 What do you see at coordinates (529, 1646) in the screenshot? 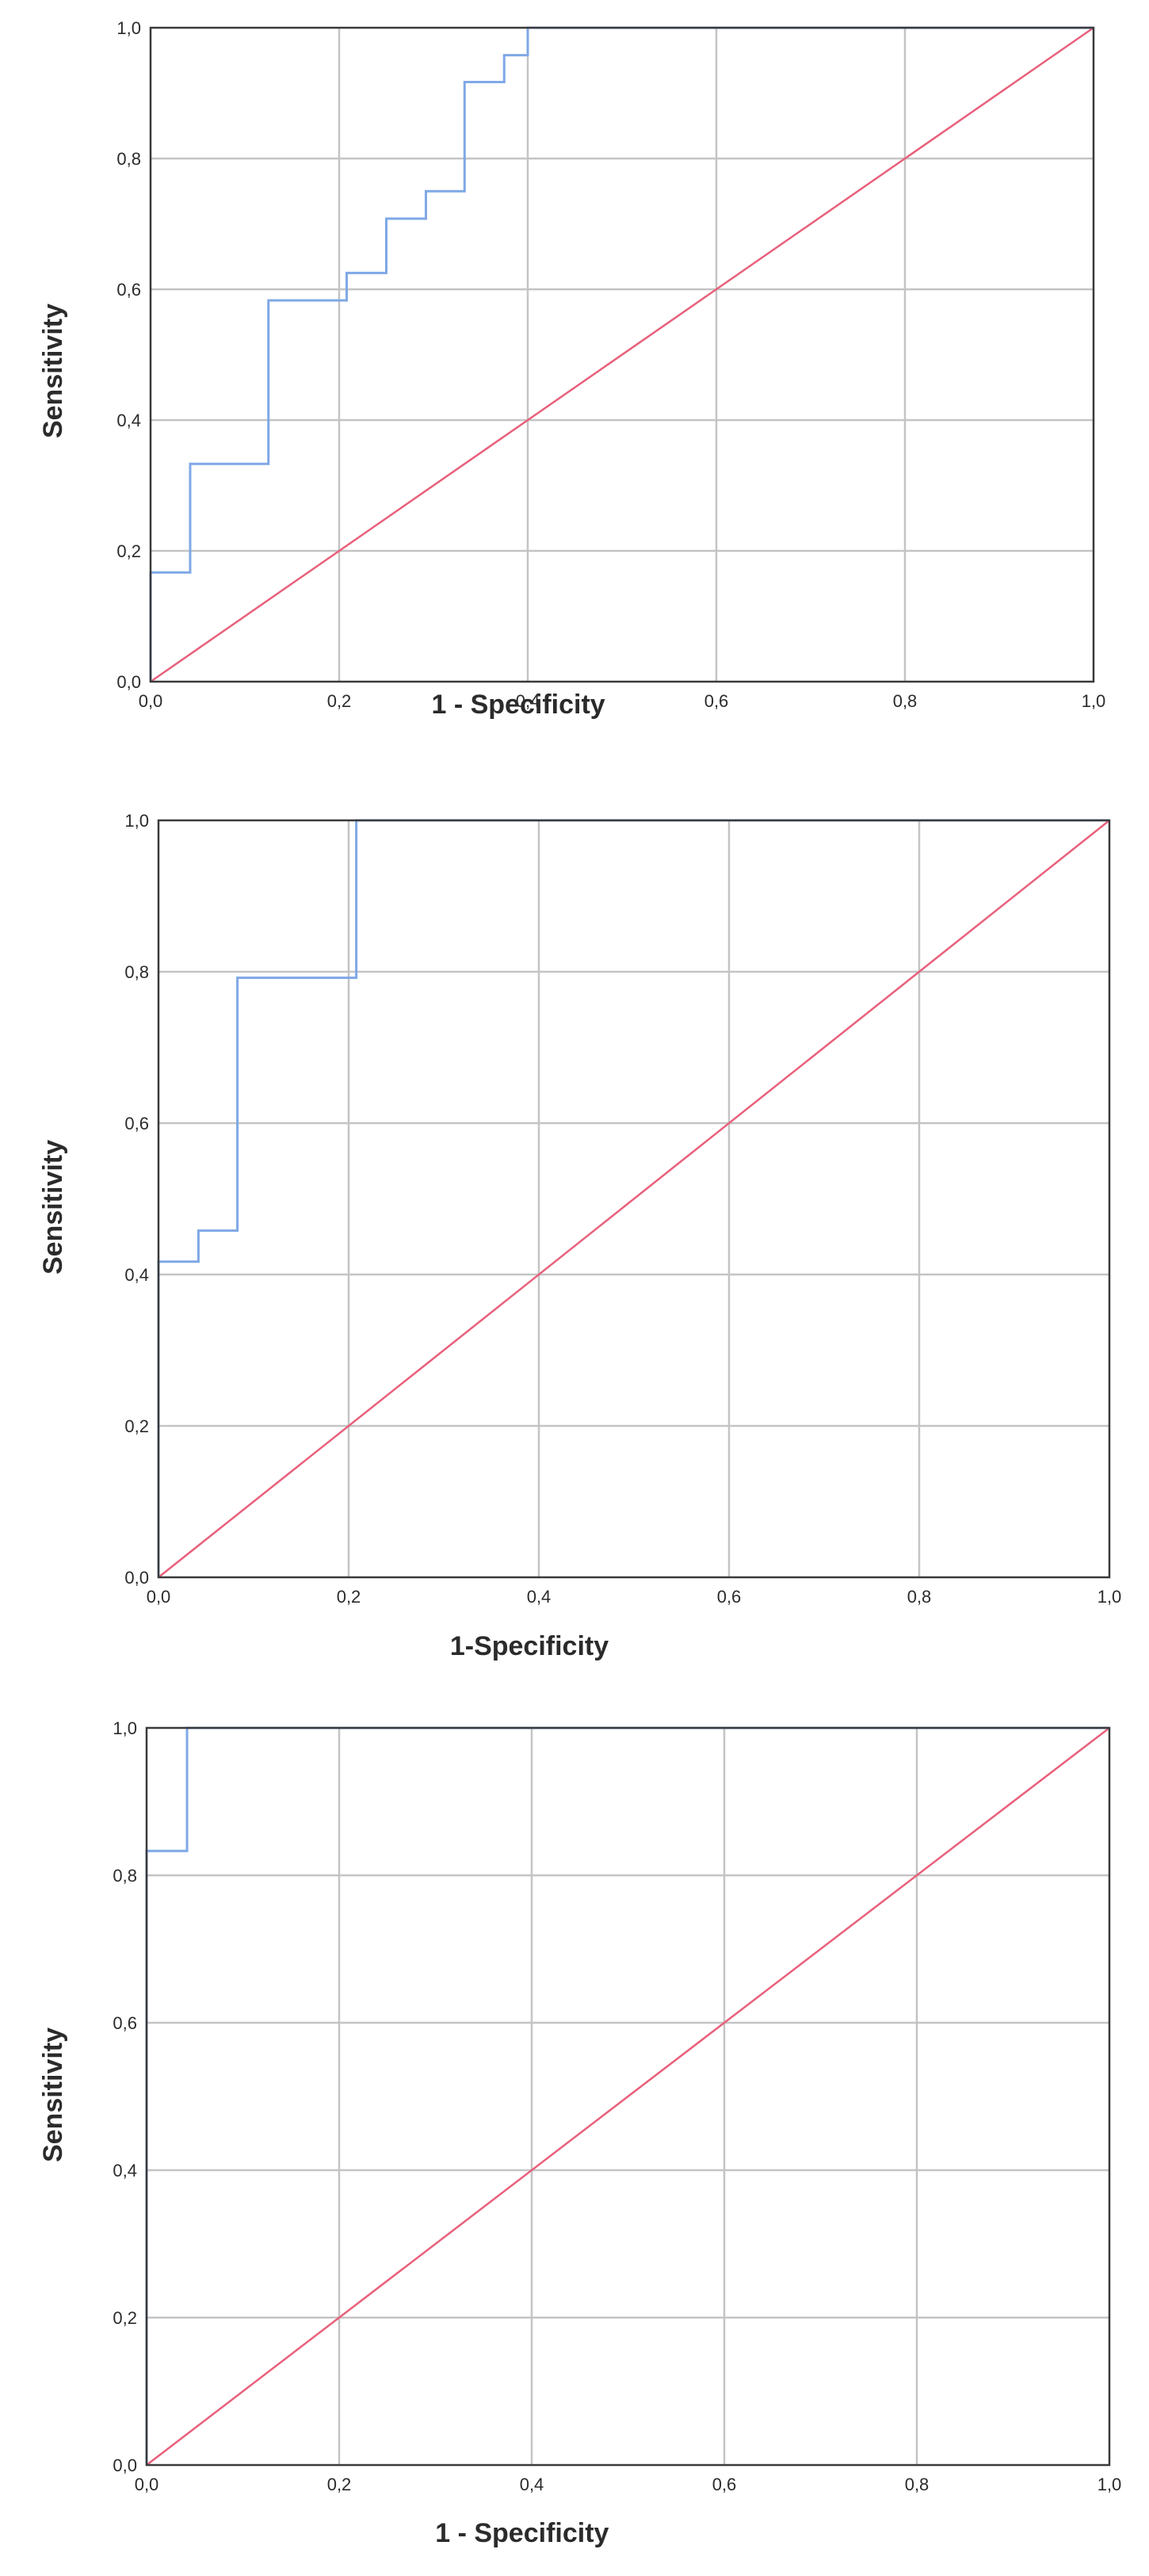
I see `x-axis-title: 1-Specificity` at bounding box center [529, 1646].